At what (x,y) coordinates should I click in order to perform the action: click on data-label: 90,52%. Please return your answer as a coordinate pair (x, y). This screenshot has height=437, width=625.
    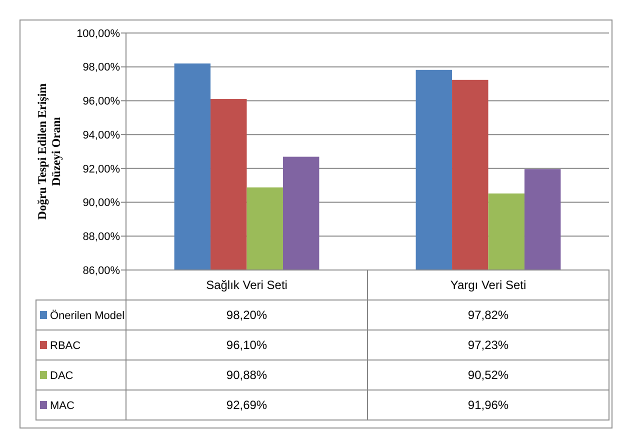
    Looking at the image, I should click on (488, 375).